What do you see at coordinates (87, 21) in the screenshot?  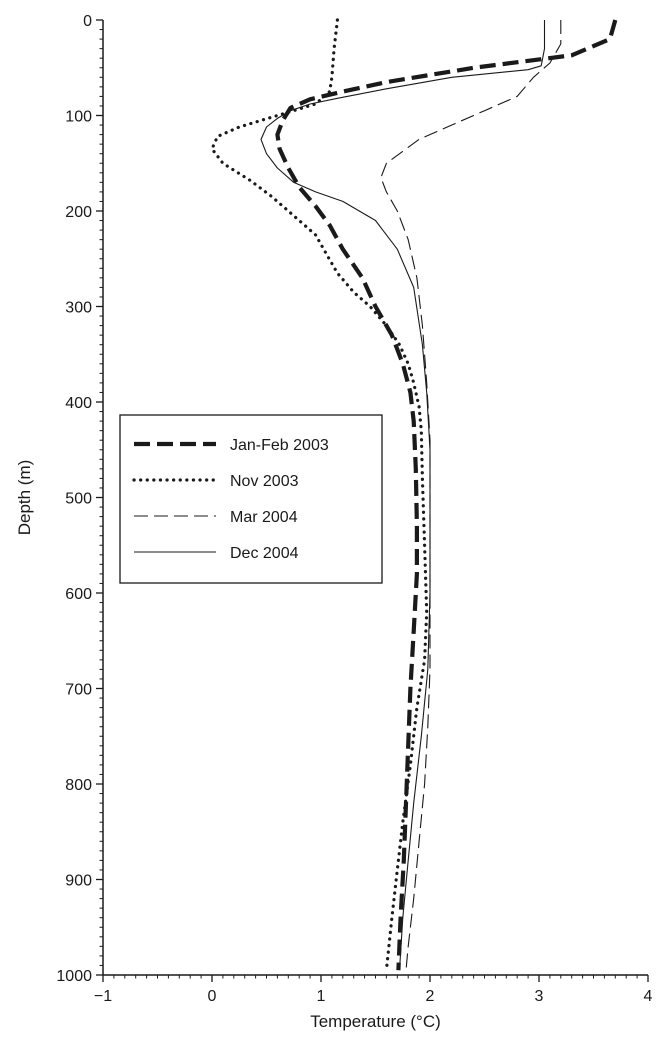 I see `y-tick-label: 0` at bounding box center [87, 21].